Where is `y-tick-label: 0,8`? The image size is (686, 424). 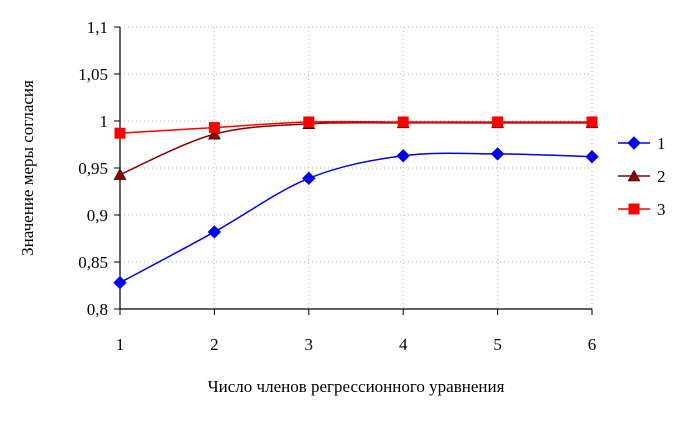 y-tick-label: 0,8 is located at coordinates (97, 309).